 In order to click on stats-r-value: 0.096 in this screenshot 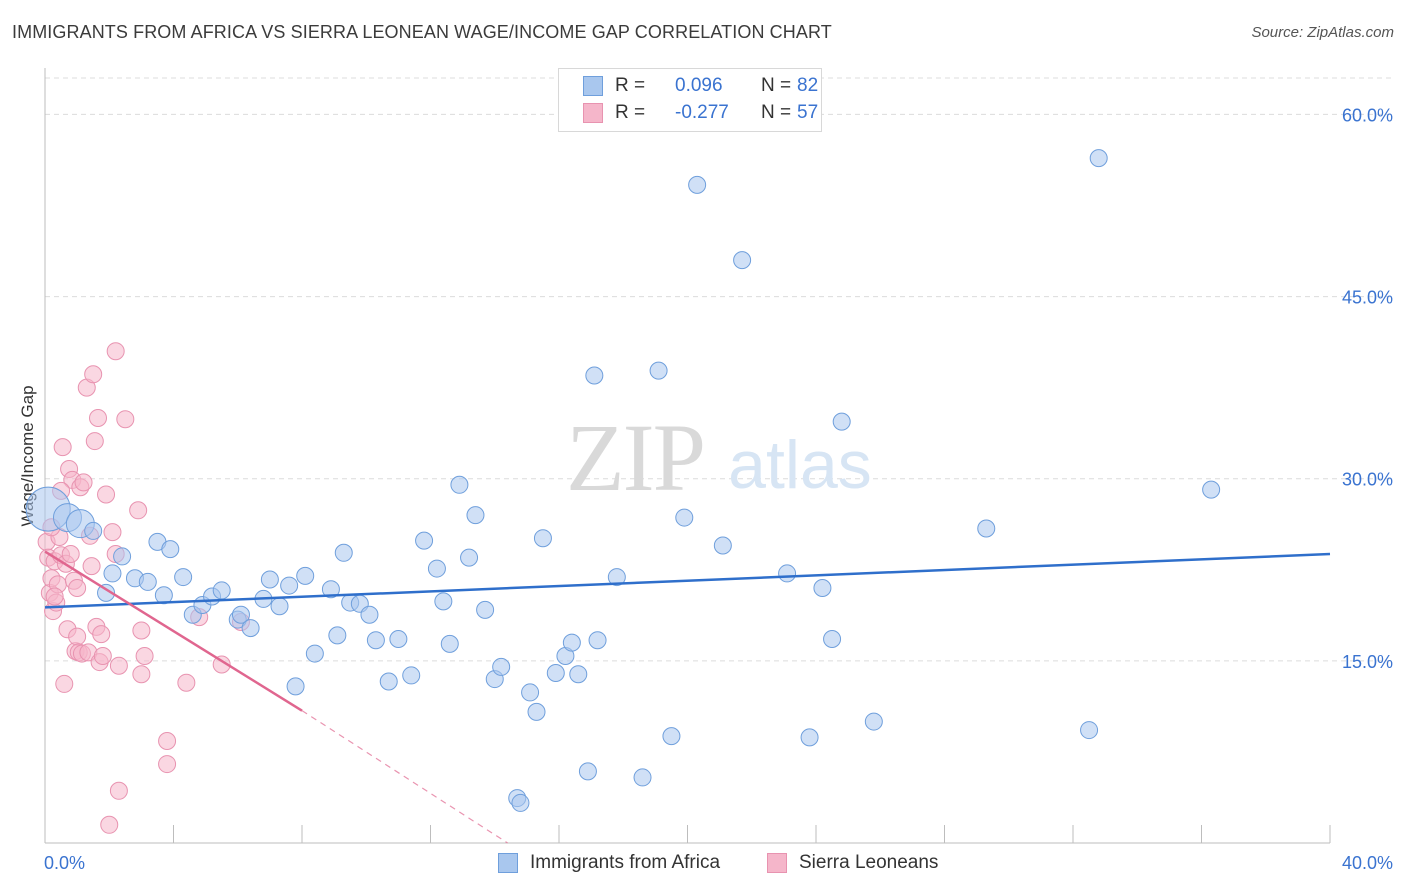, I will do `click(699, 85)`.